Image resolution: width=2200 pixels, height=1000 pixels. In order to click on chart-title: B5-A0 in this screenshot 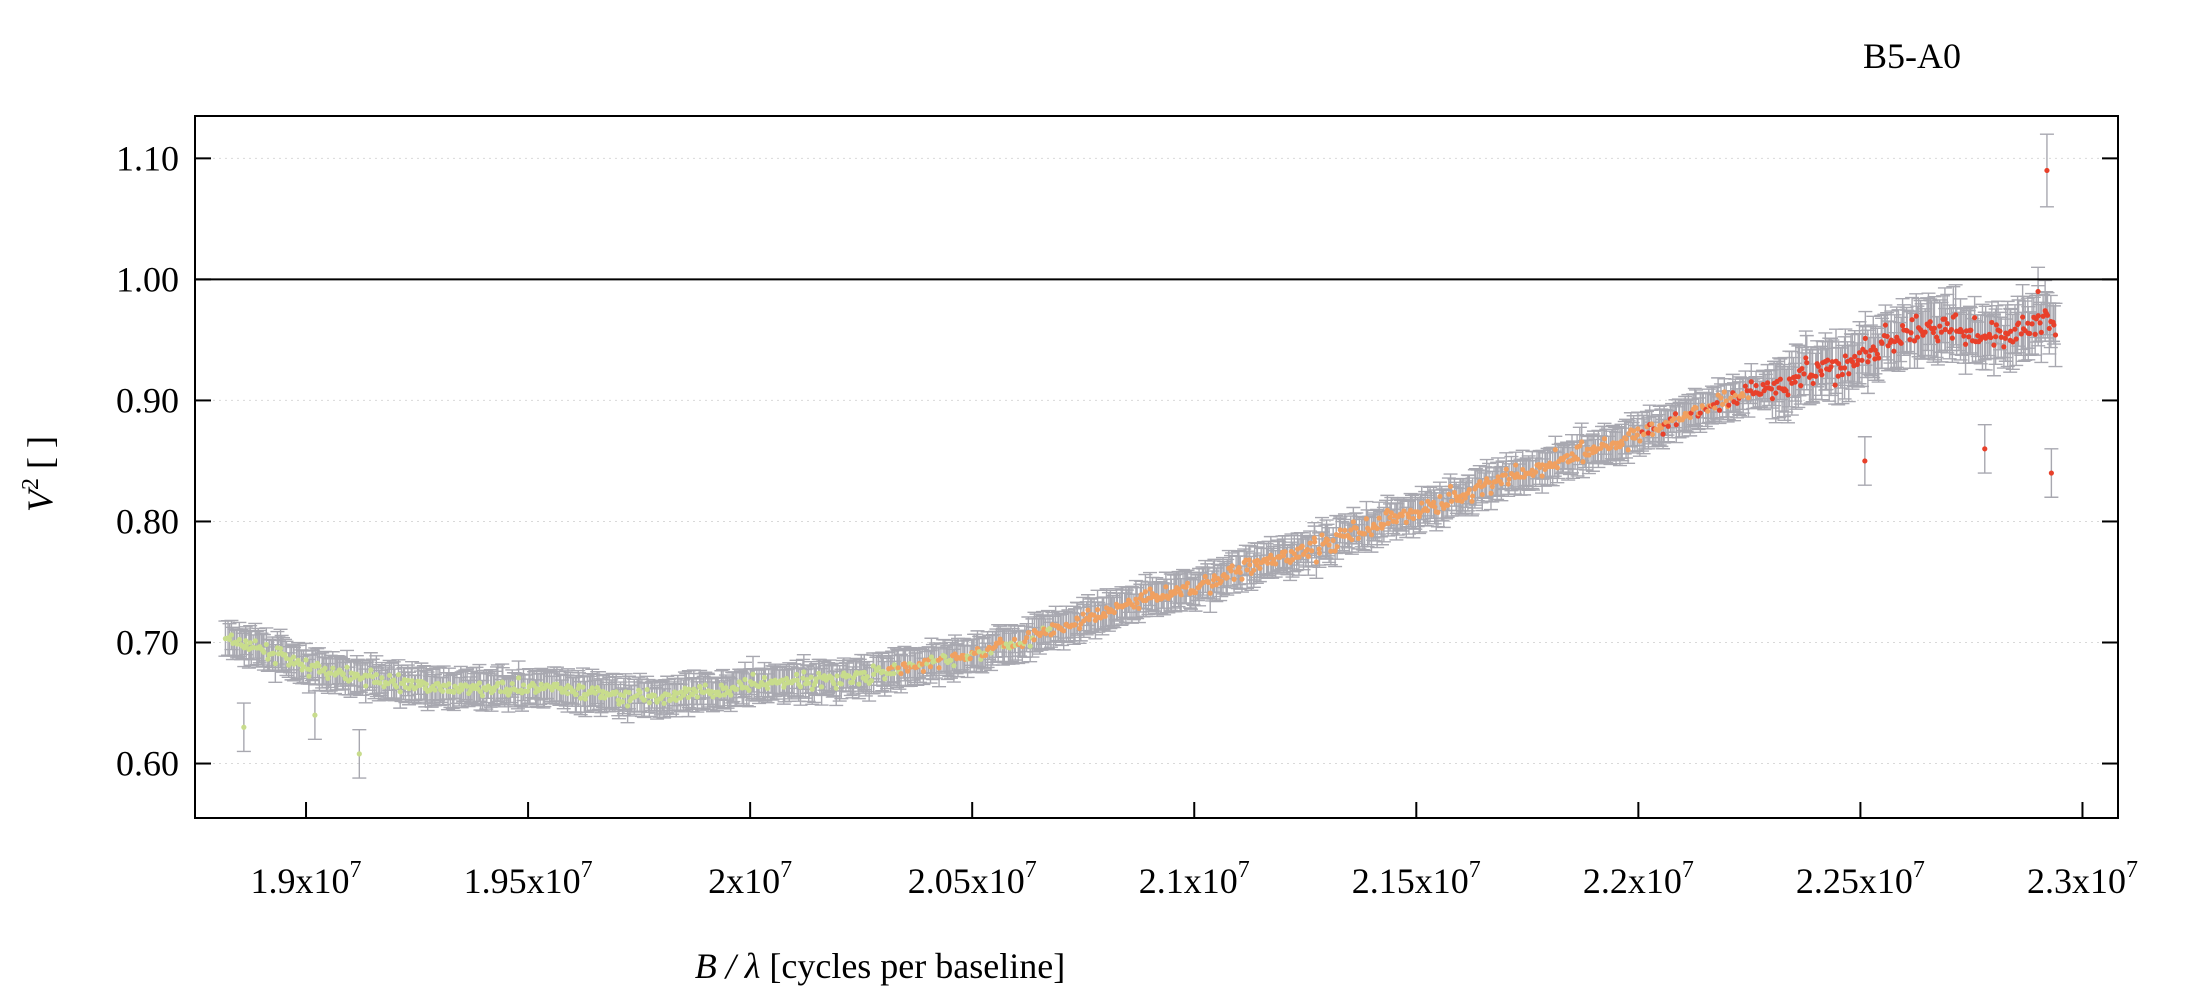, I will do `click(1912, 56)`.